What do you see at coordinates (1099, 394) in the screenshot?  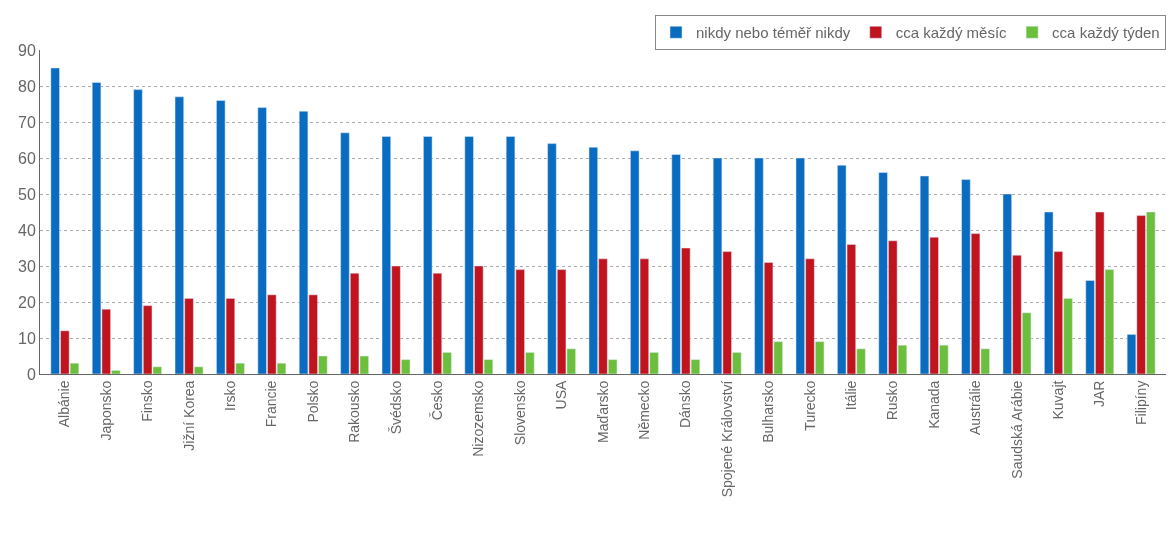 I see `x-tick-label: JAR` at bounding box center [1099, 394].